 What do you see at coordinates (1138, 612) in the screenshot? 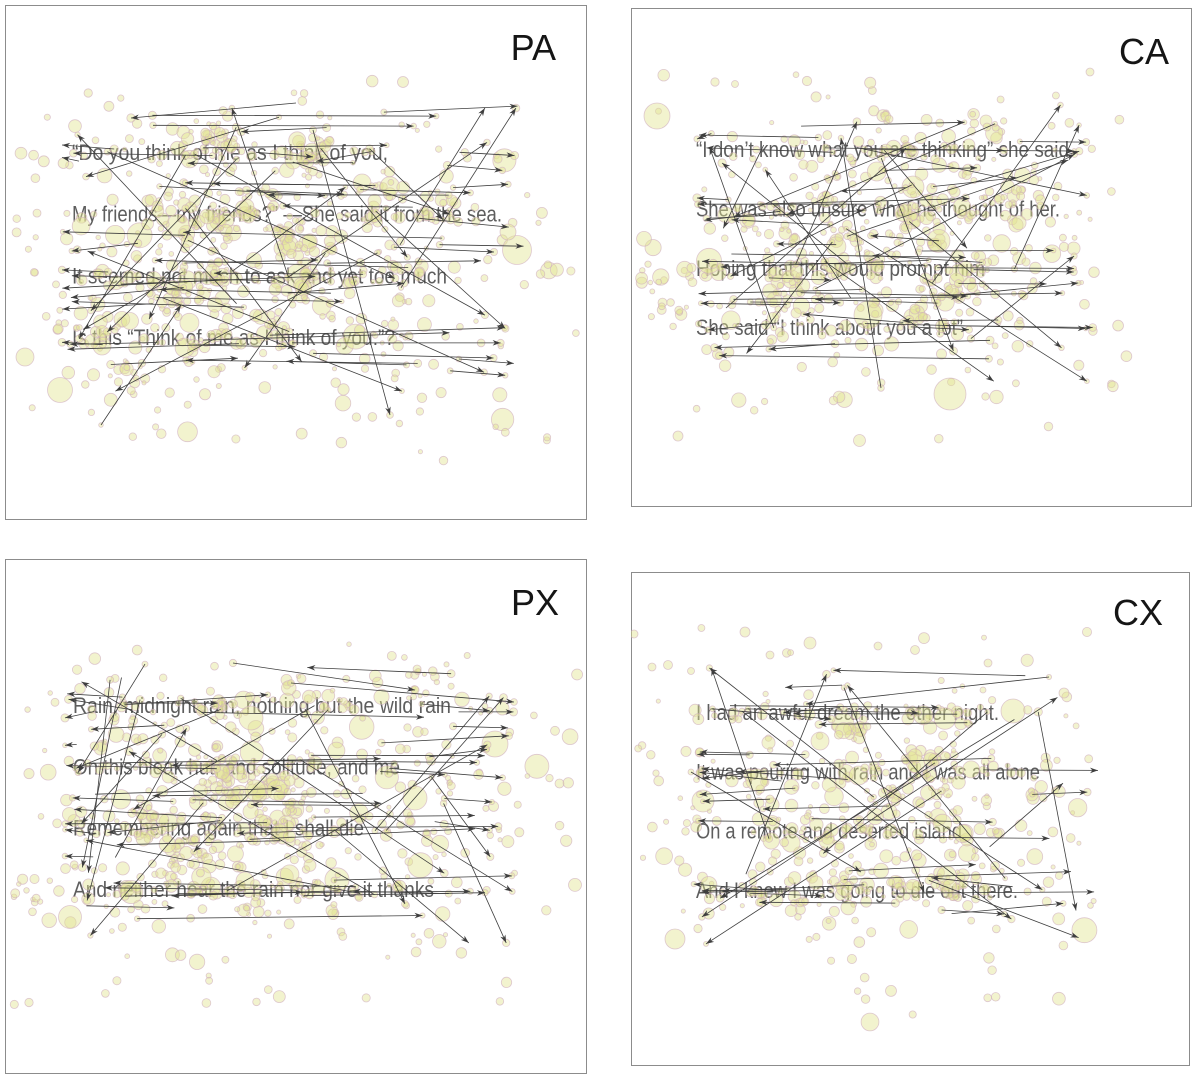
I see `svg-text: CX` at bounding box center [1138, 612].